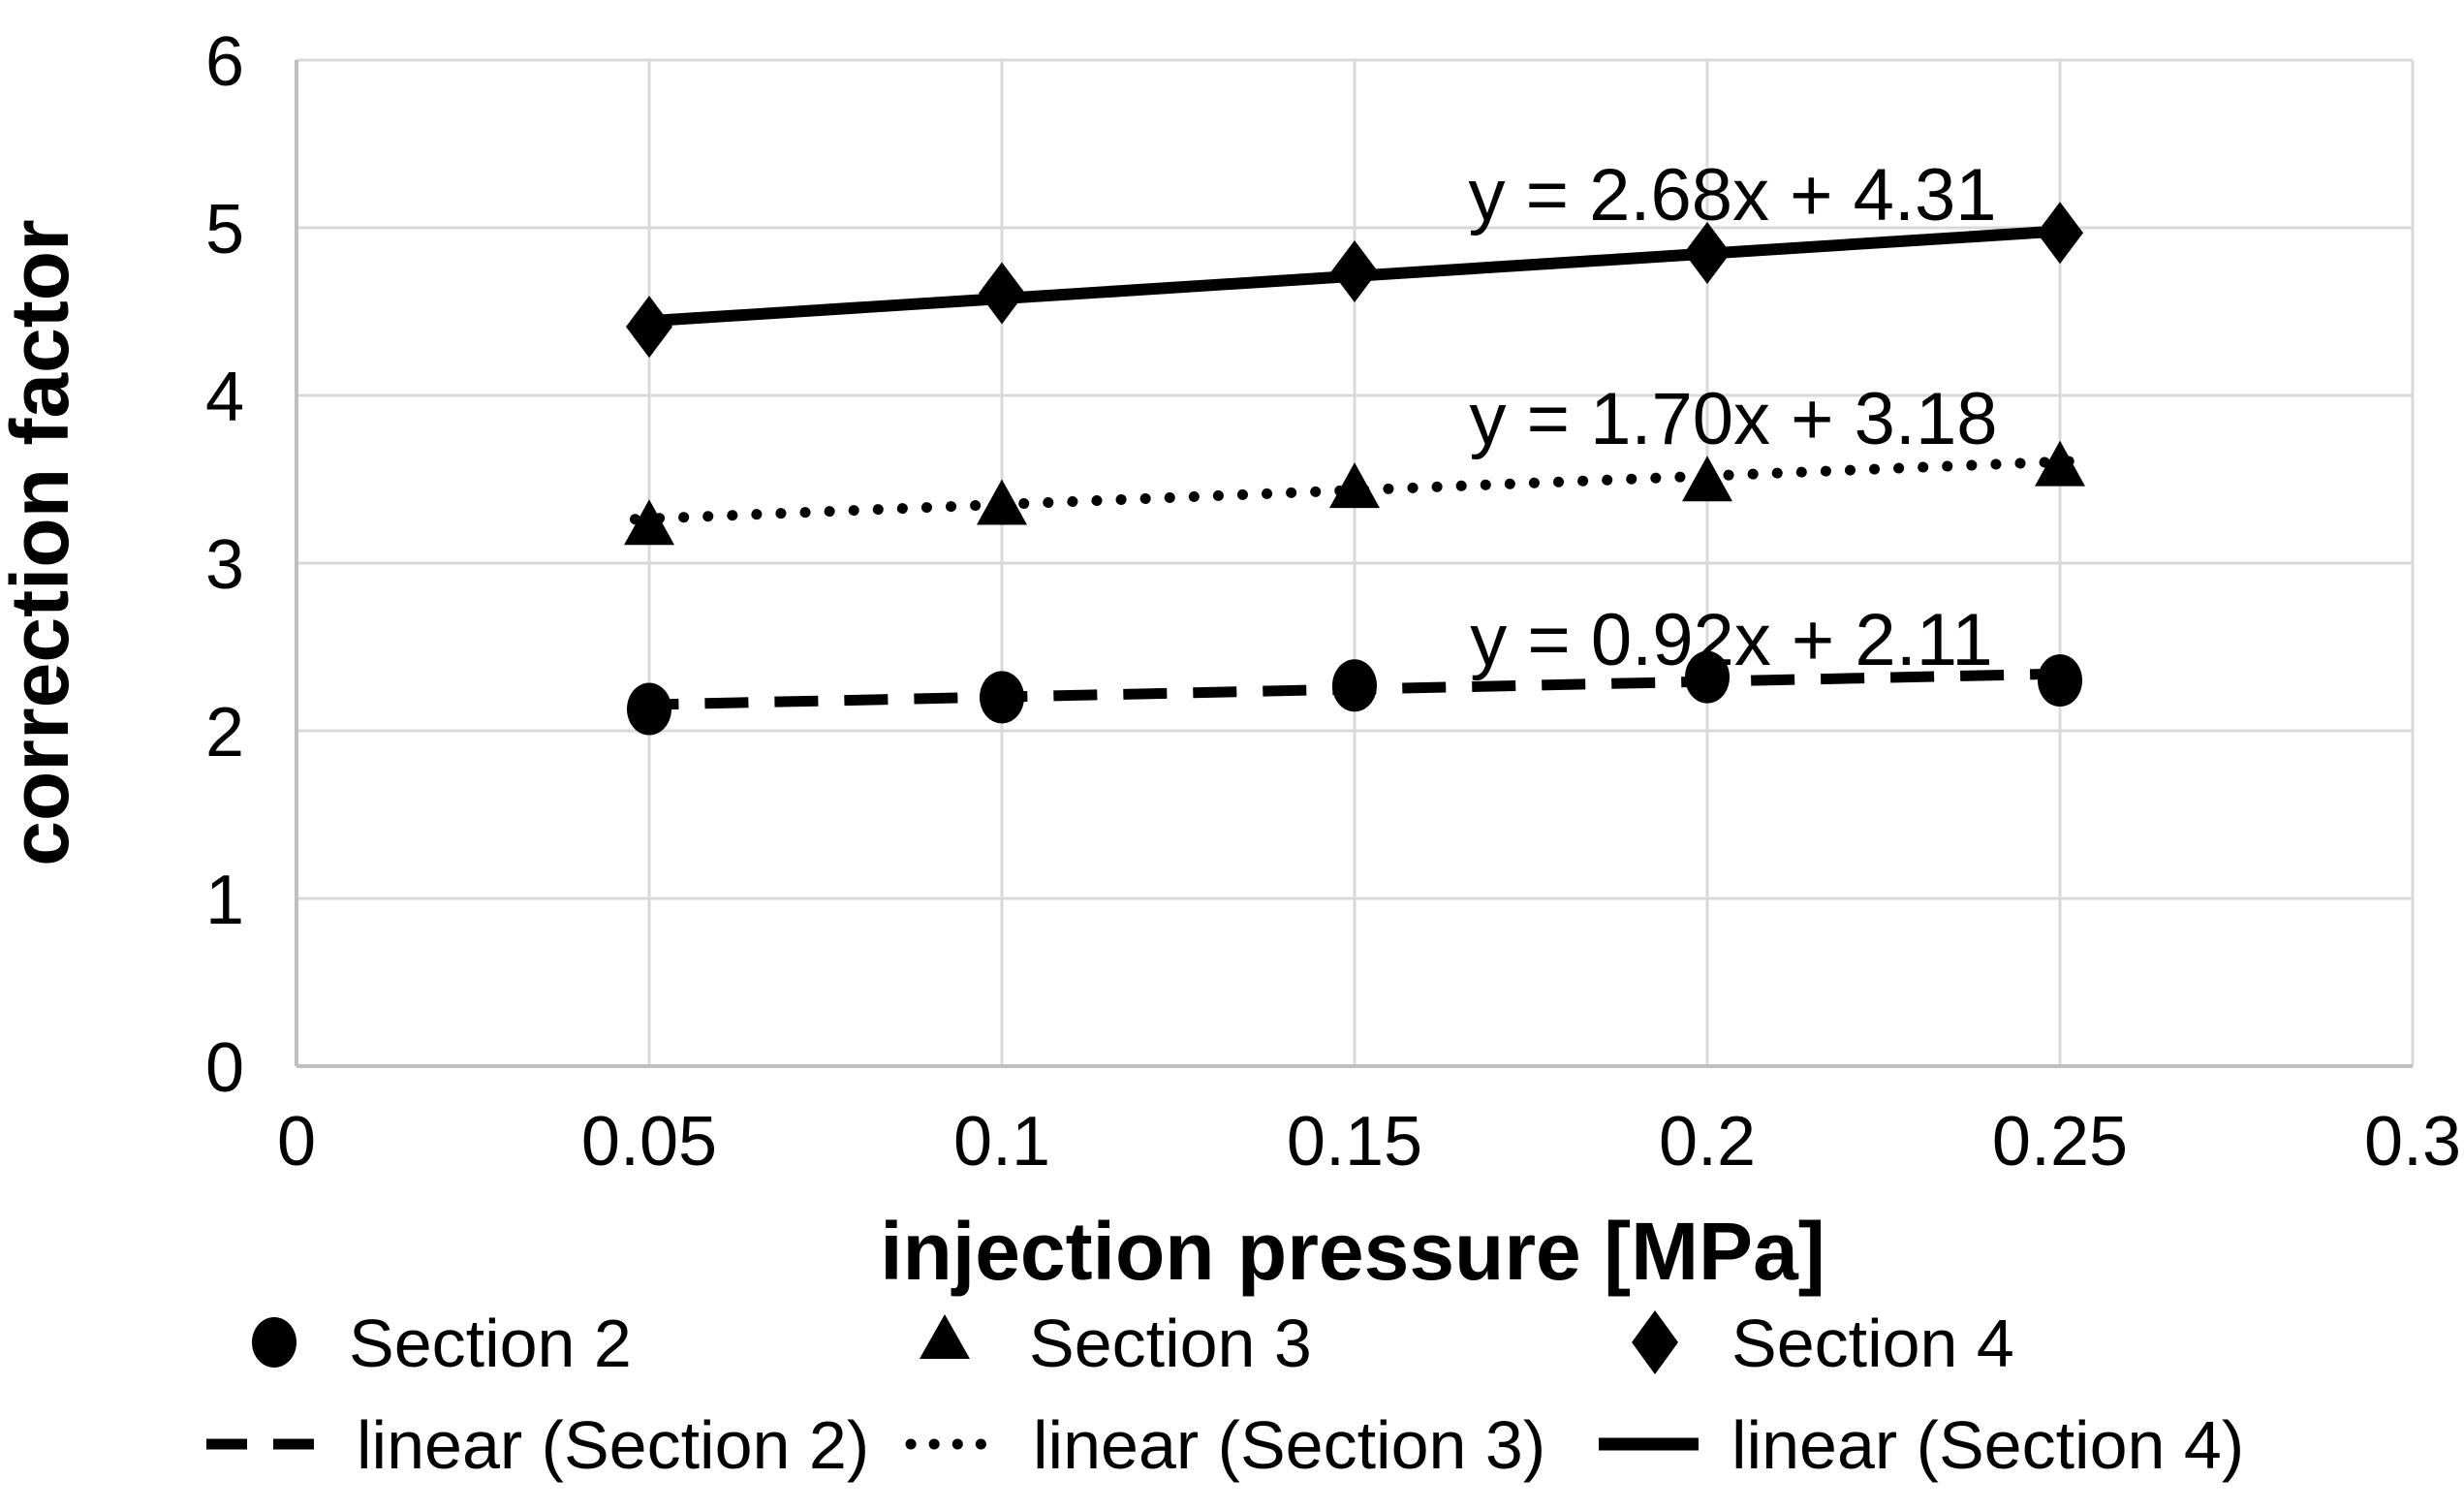 The height and width of the screenshot is (1511, 2464). Describe the element at coordinates (1731, 640) in the screenshot. I see `equation-label-section-2: y = 0.92x + 2.11` at that location.